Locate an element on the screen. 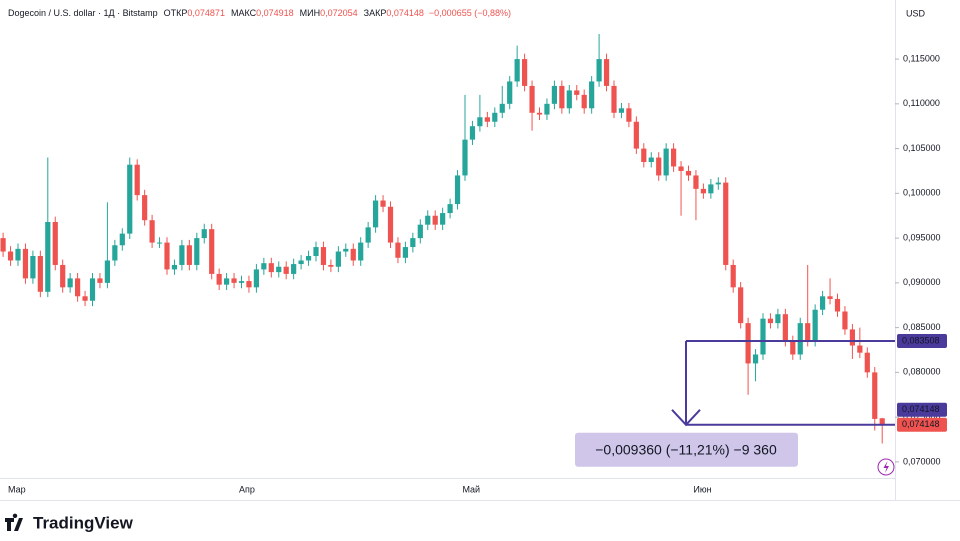 The image size is (960, 541). last-price-box is located at coordinates (922, 424).